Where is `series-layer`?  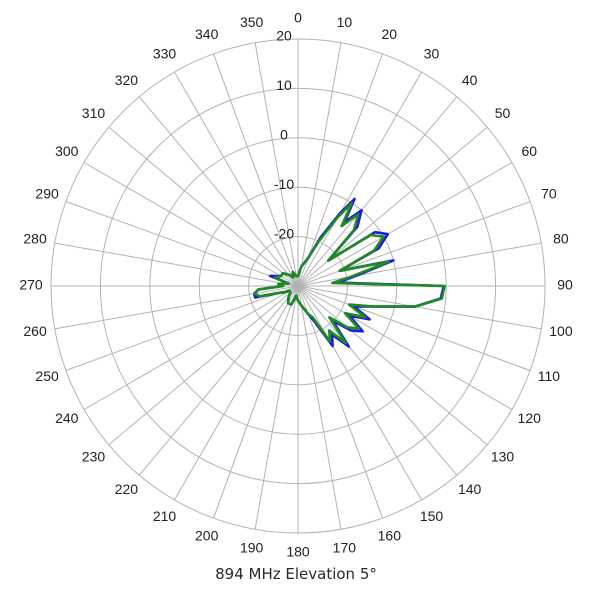 series-layer is located at coordinates (349, 272).